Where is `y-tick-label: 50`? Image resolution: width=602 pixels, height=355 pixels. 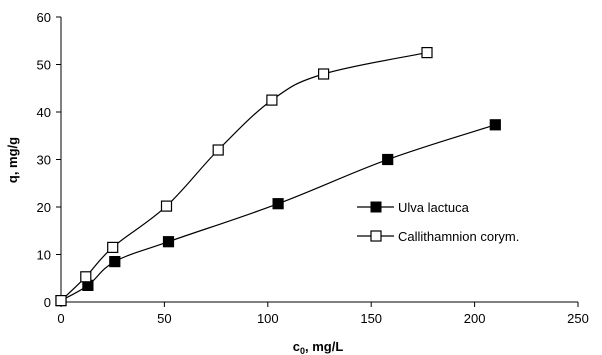
y-tick-label: 50 is located at coordinates (44, 65).